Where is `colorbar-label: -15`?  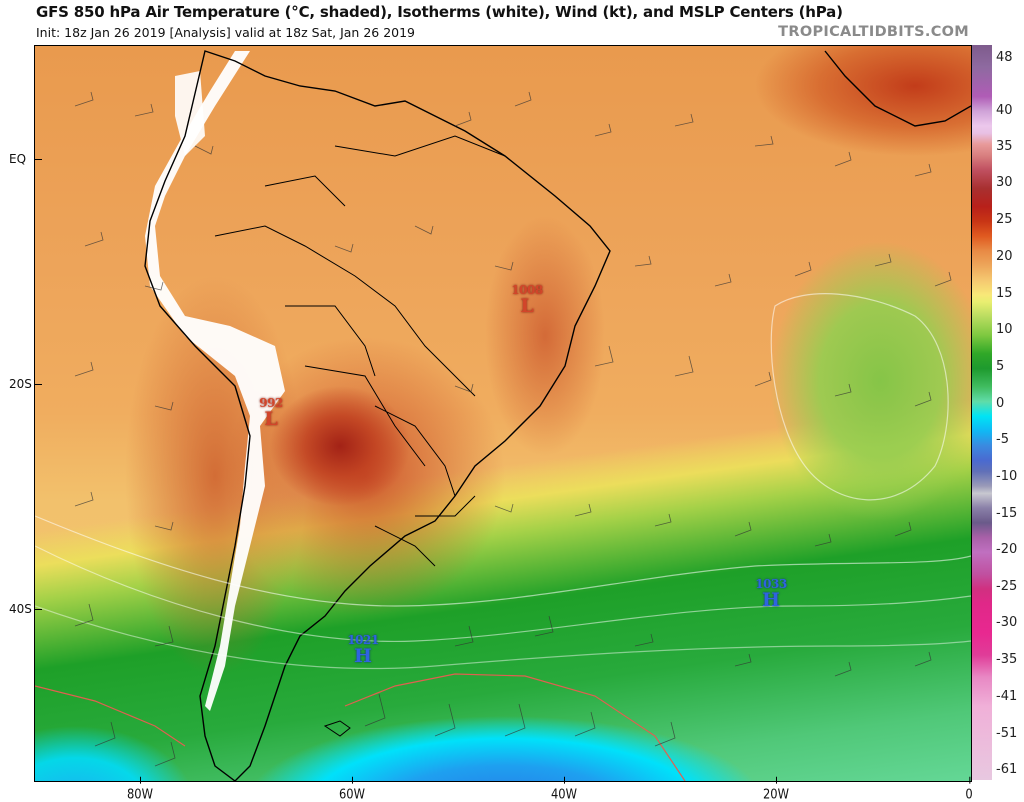 colorbar-label: -15 is located at coordinates (1007, 513).